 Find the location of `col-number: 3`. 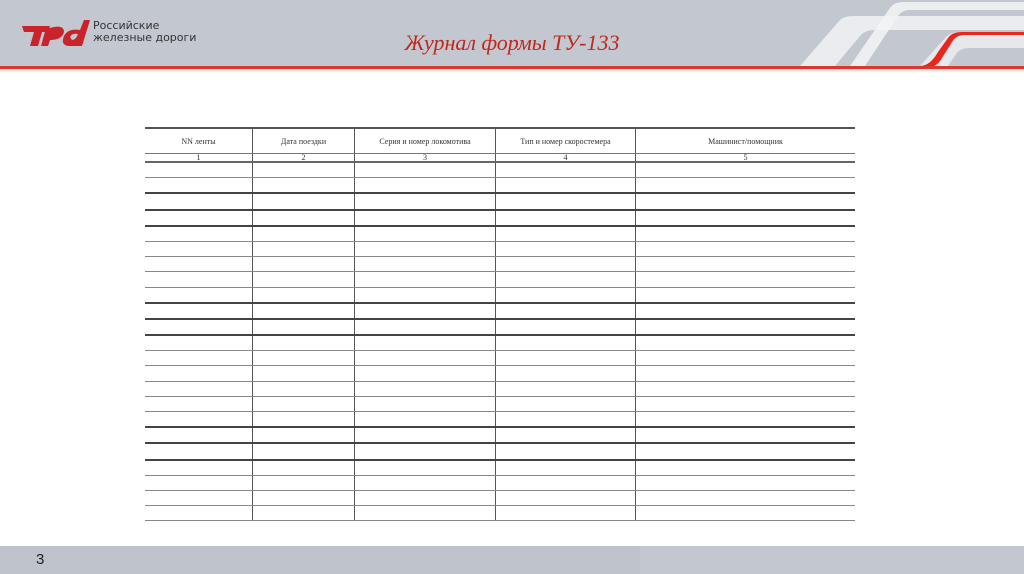

col-number: 3 is located at coordinates (425, 158).